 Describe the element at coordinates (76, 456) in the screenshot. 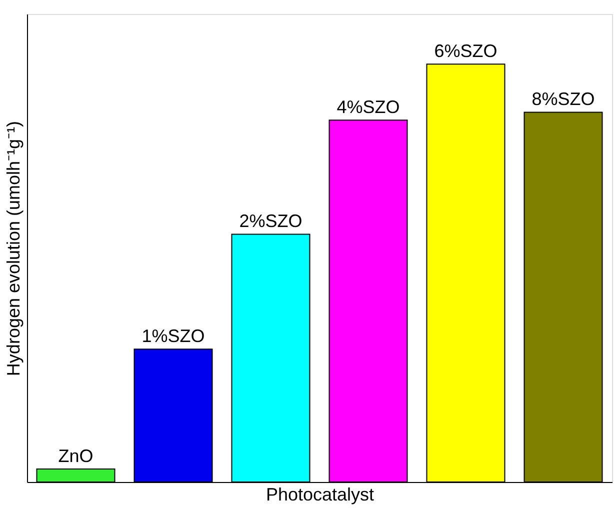

I see `x-tick-label: ZnO` at that location.